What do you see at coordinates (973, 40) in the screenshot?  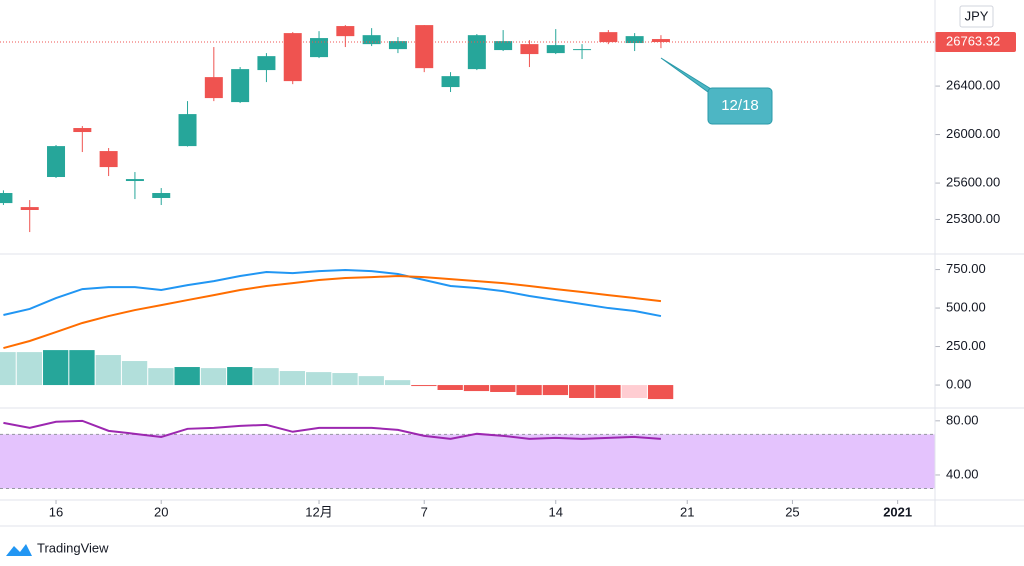 I see `last-price-label: 26763.32` at bounding box center [973, 40].